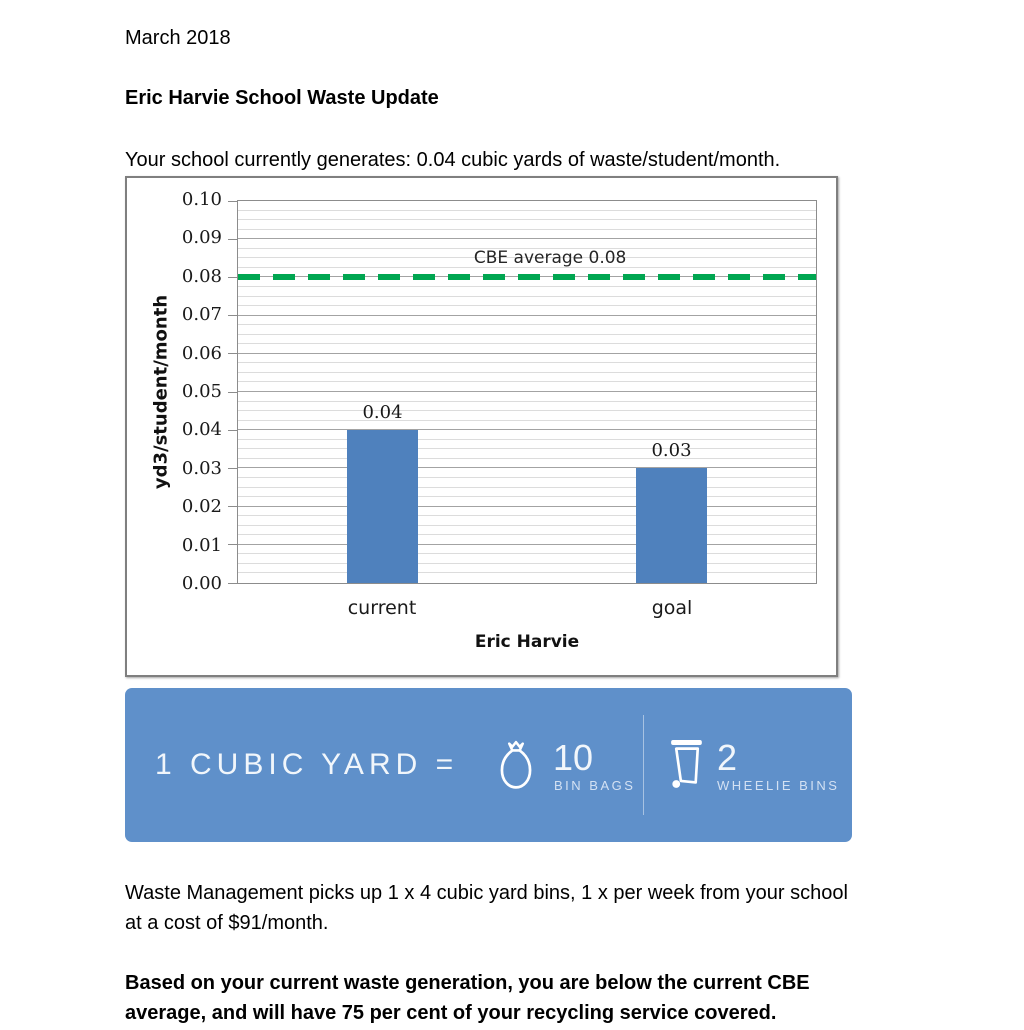  Describe the element at coordinates (595, 785) in the screenshot. I see `bin-bag-label: BIN BAGS` at that location.